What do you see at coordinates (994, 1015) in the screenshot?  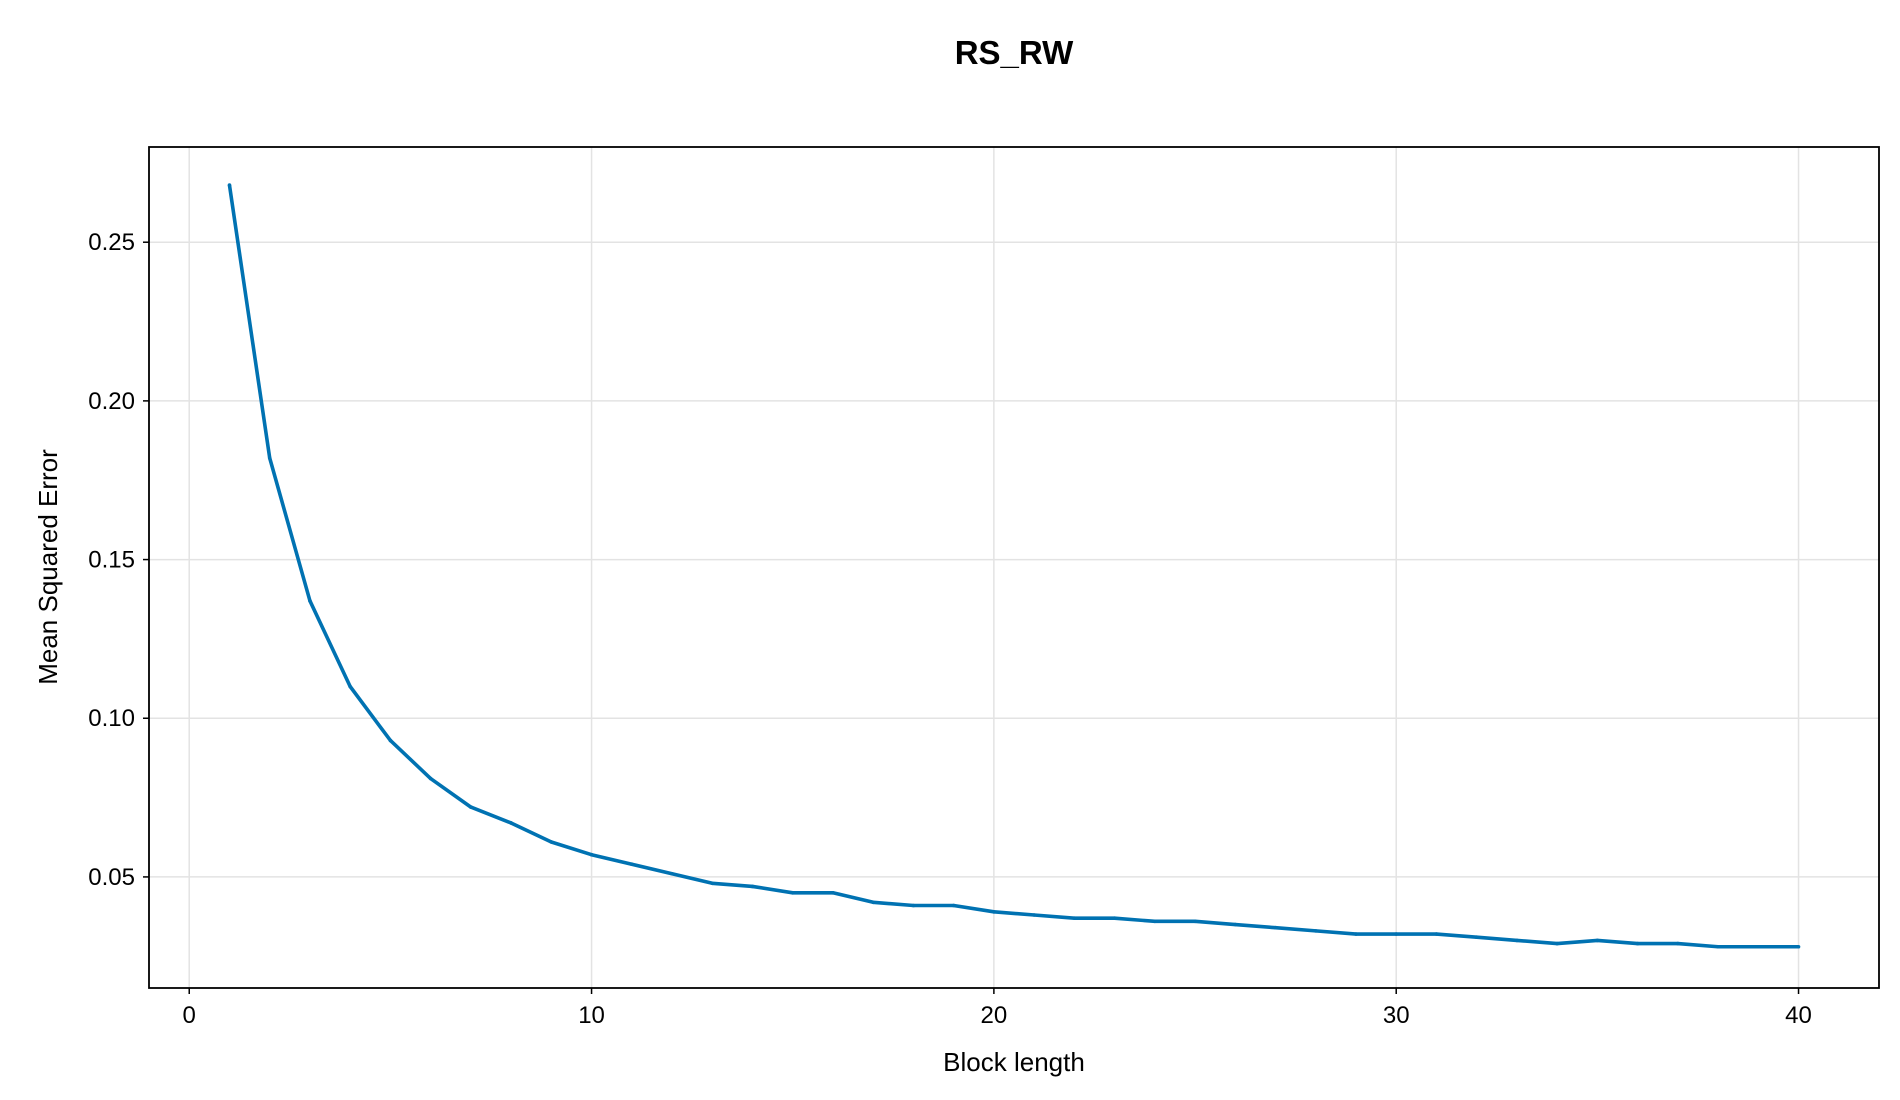 I see `x-tick-label: 20` at bounding box center [994, 1015].